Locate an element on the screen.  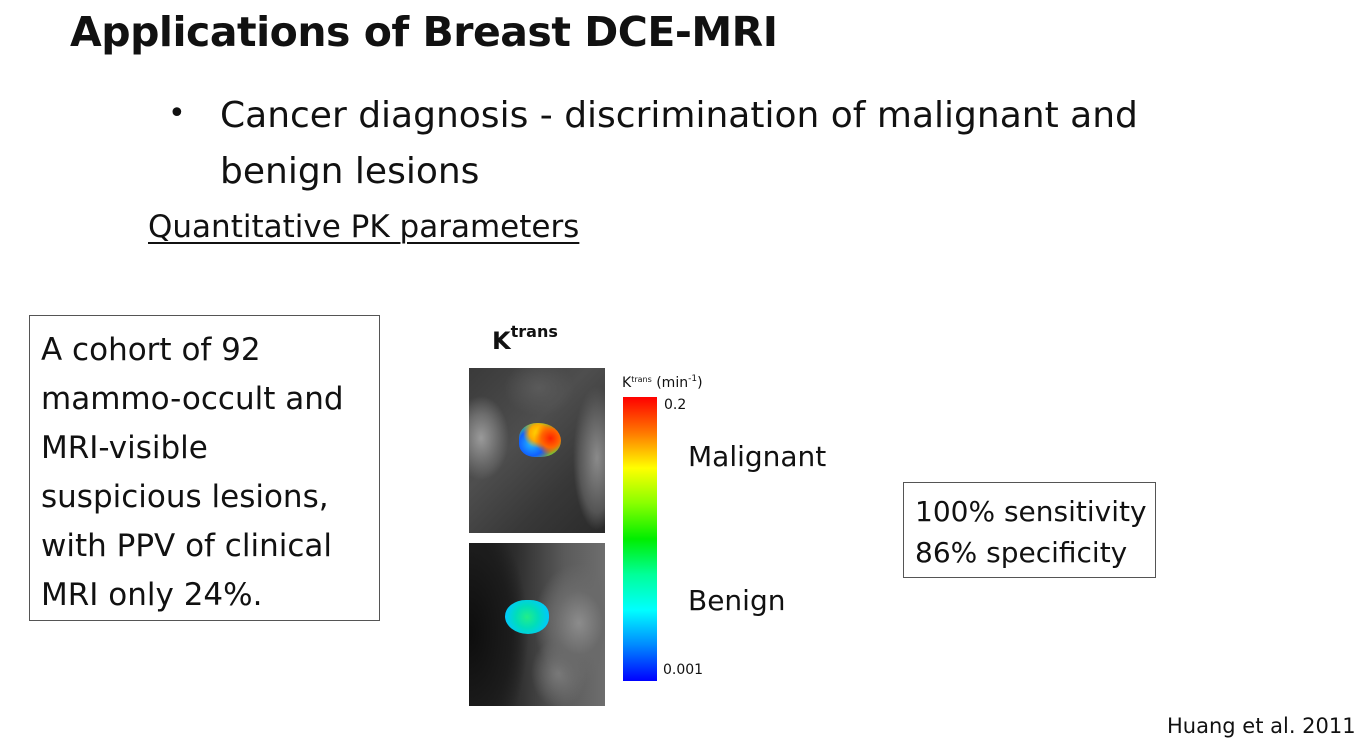
lesion-overlay-malignant is located at coordinates (540, 440).